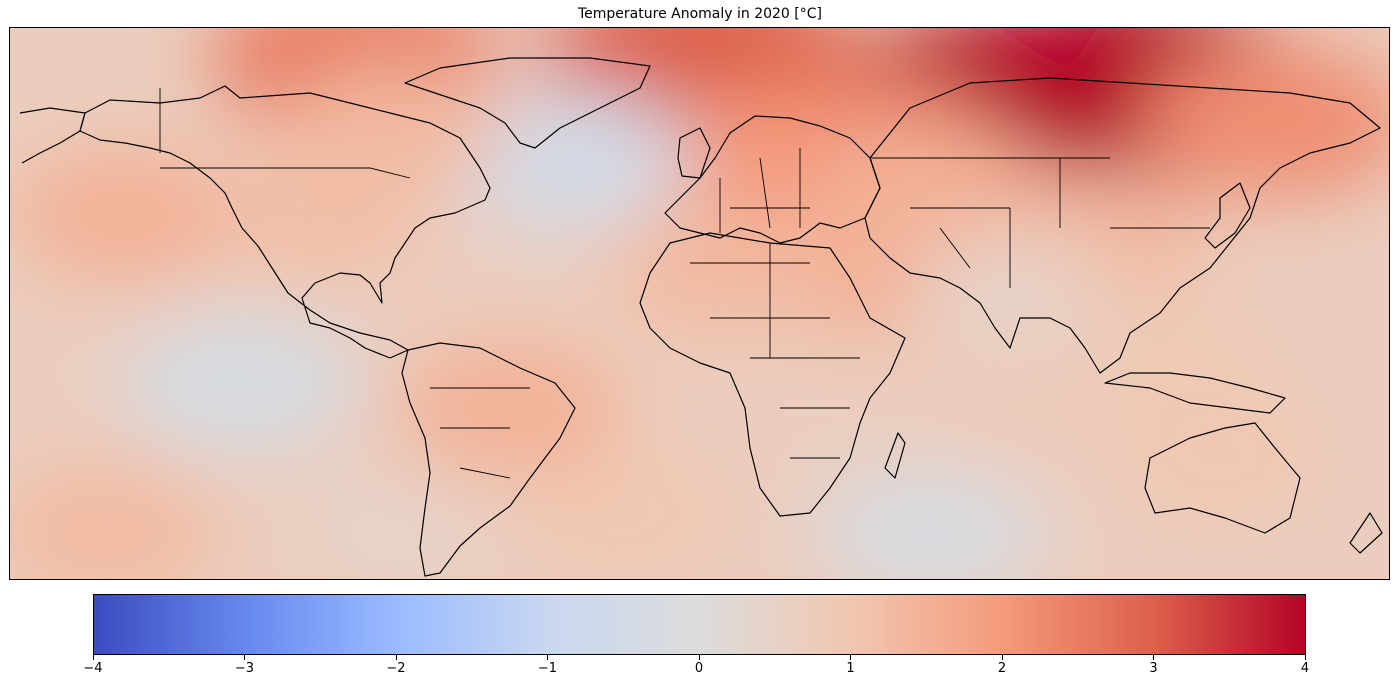 This screenshot has width=1400, height=685. I want to click on coastline-uk, so click(694, 153).